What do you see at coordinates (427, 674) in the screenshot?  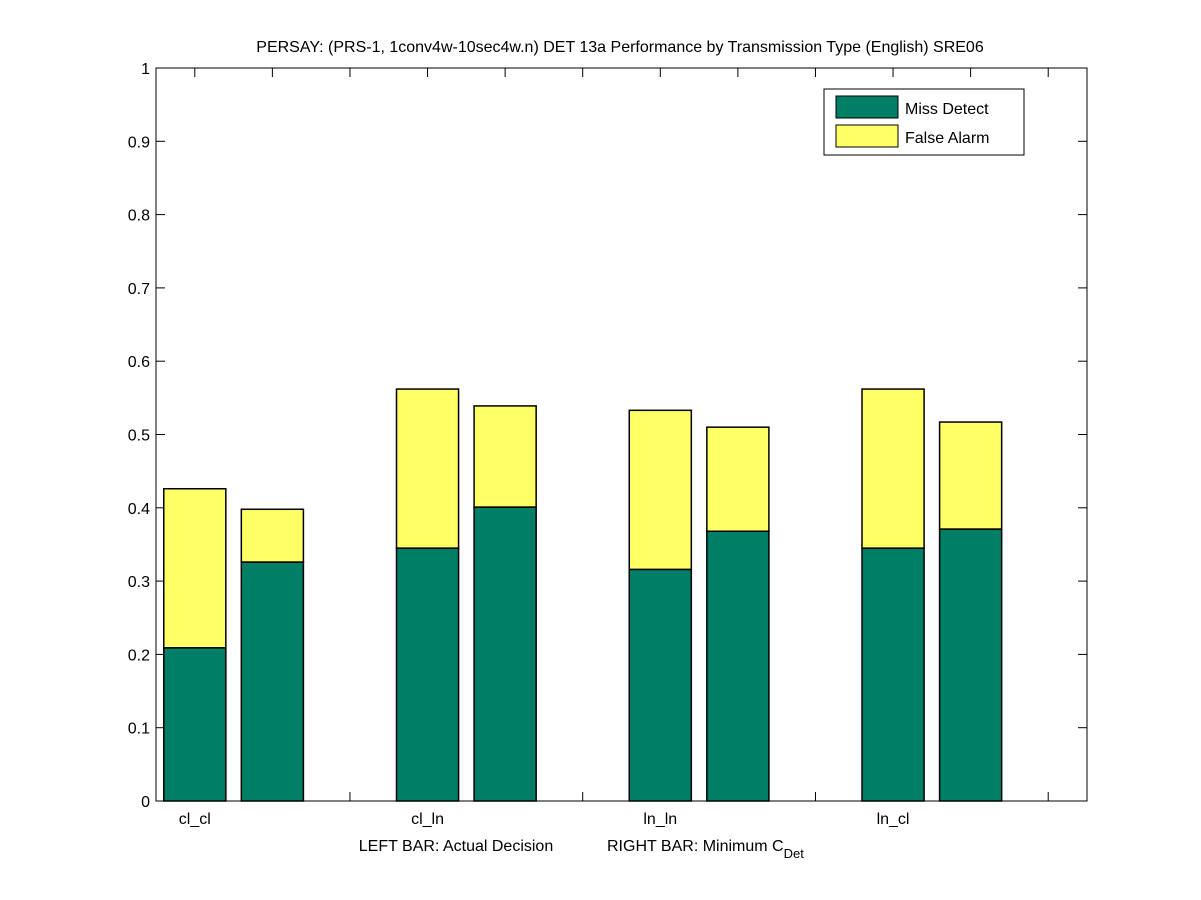 I see `bar-cl_ln-actual-miss-detect` at bounding box center [427, 674].